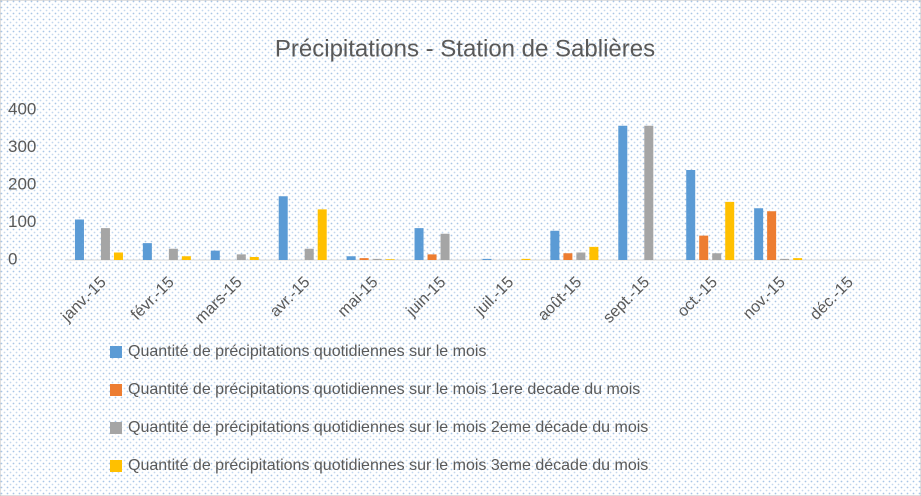 The height and width of the screenshot is (496, 921). Describe the element at coordinates (12, 258) in the screenshot. I see `y-tick-label: 0` at that location.